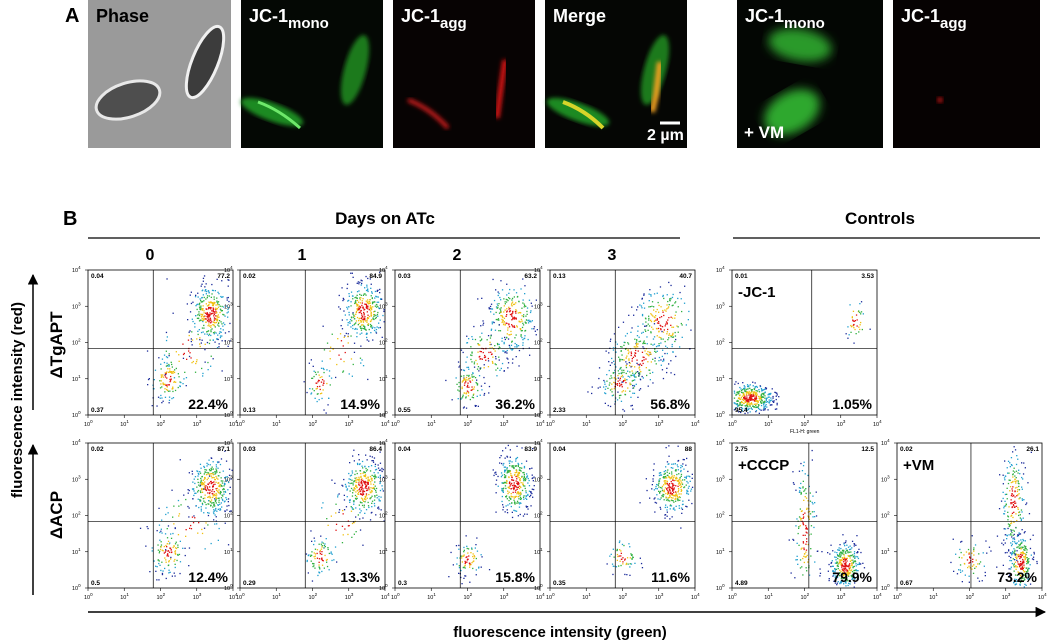  What do you see at coordinates (504, 423) in the screenshot?
I see `x-tick-label: 103` at bounding box center [504, 423].